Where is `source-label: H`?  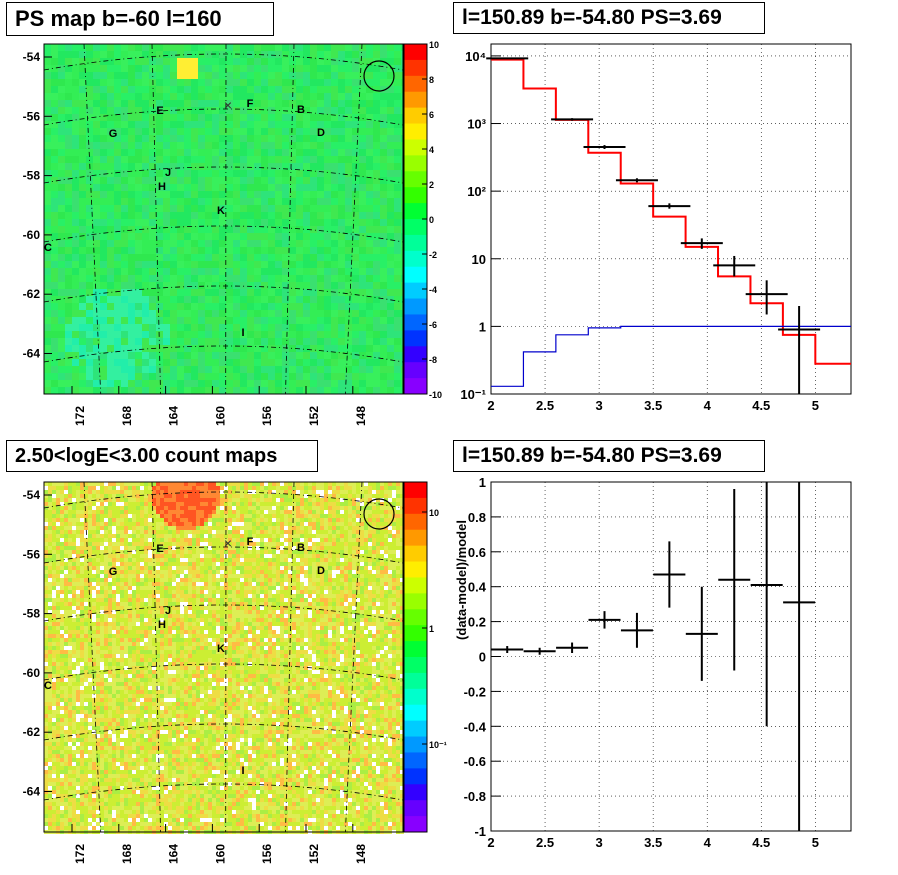
source-label: H is located at coordinates (162, 187).